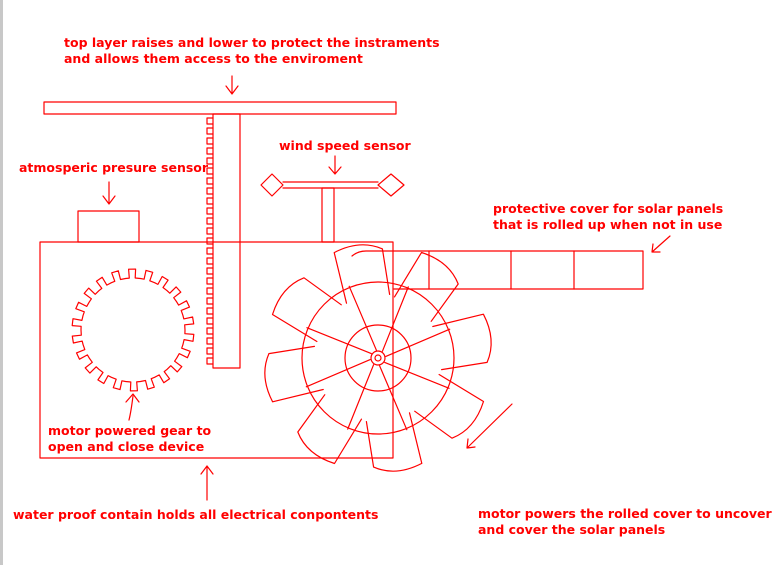  Describe the element at coordinates (345, 145) in the screenshot. I see `wind-sensor-label: wind speed sensor` at that location.